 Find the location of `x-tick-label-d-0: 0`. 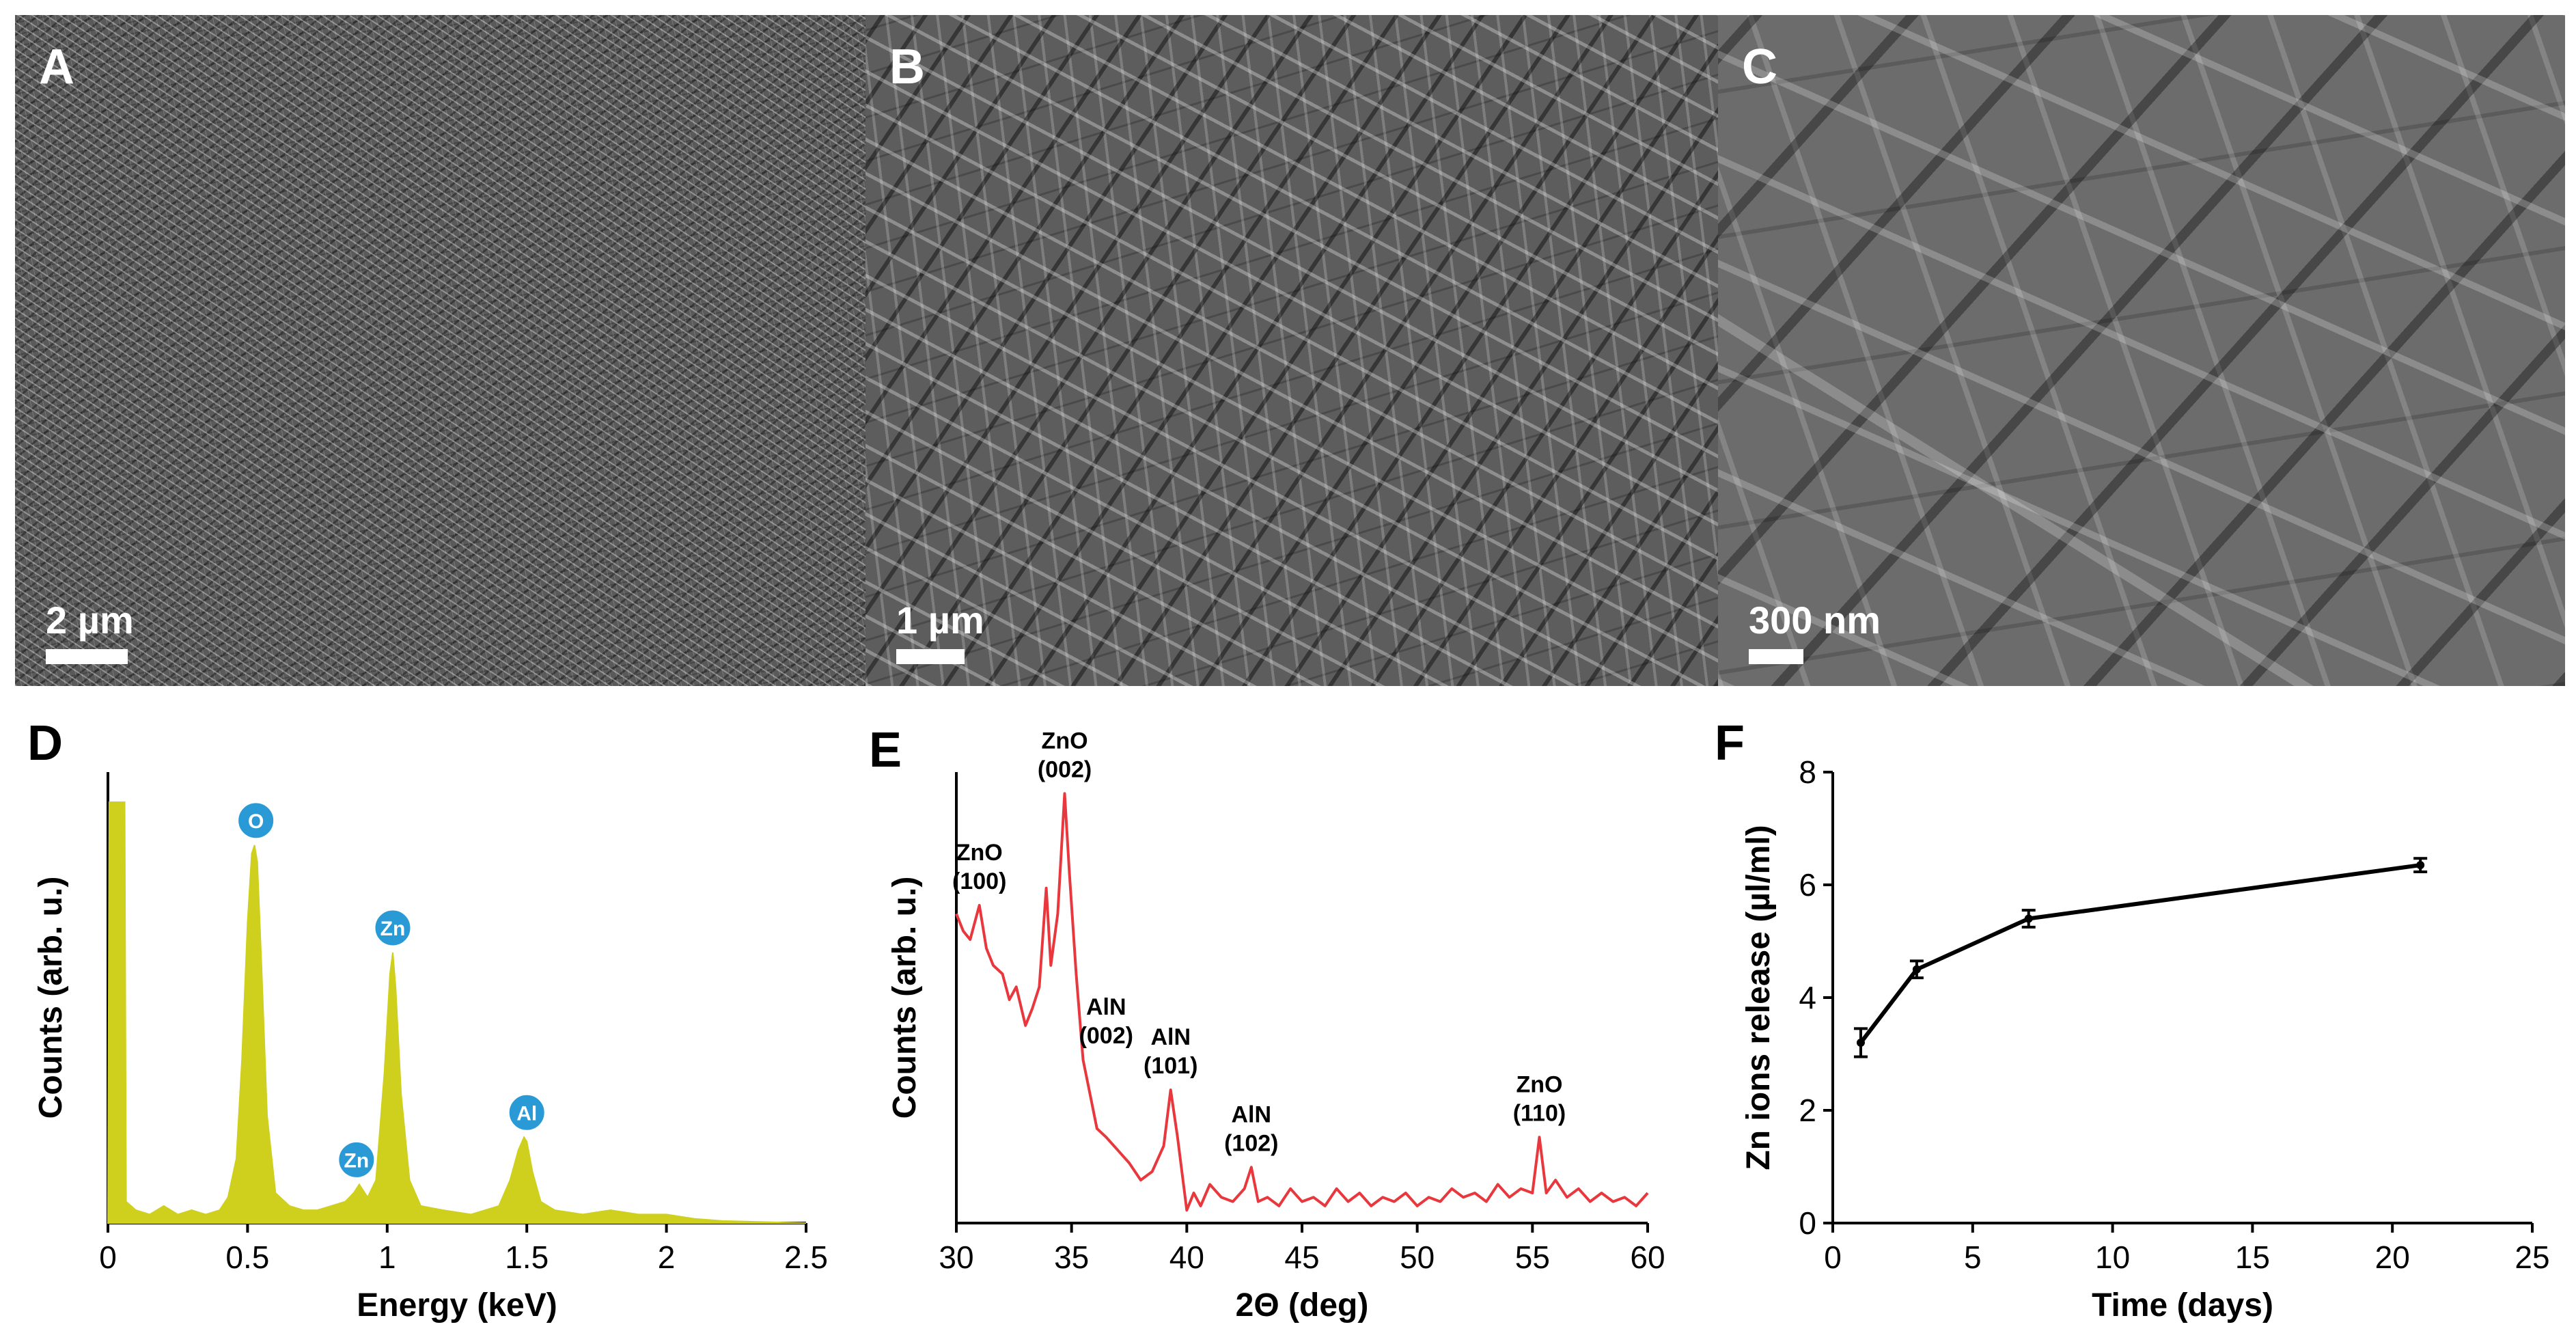

x-tick-label-d-0: 0 is located at coordinates (108, 1257).